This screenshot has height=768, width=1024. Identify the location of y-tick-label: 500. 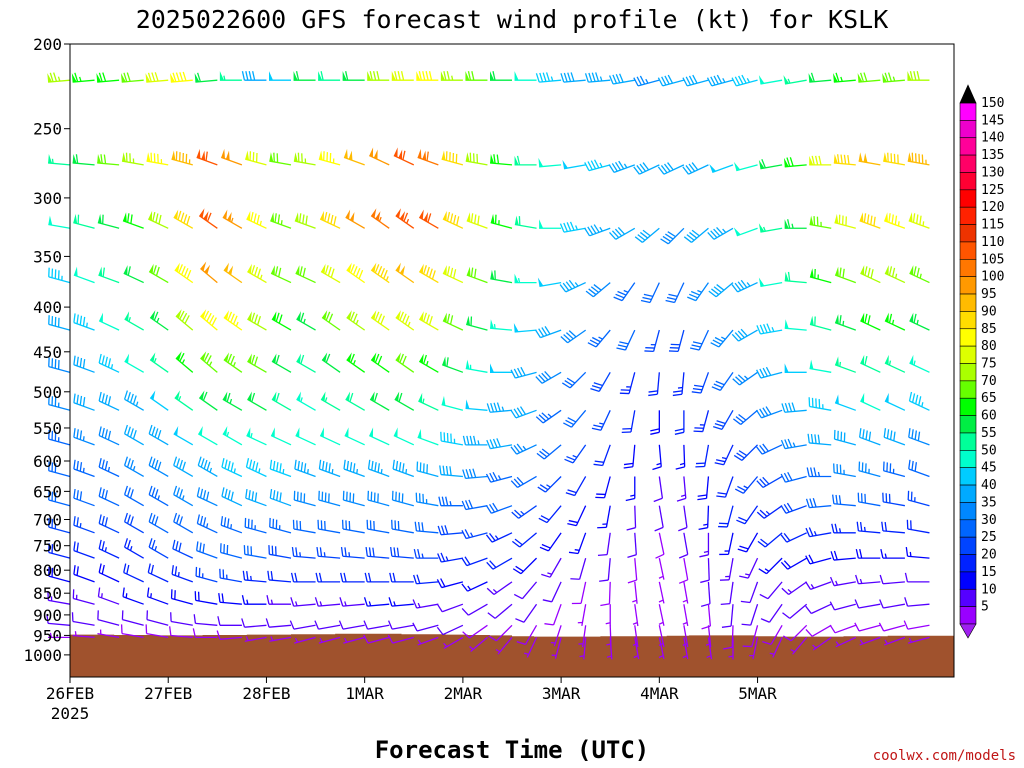
(47, 392).